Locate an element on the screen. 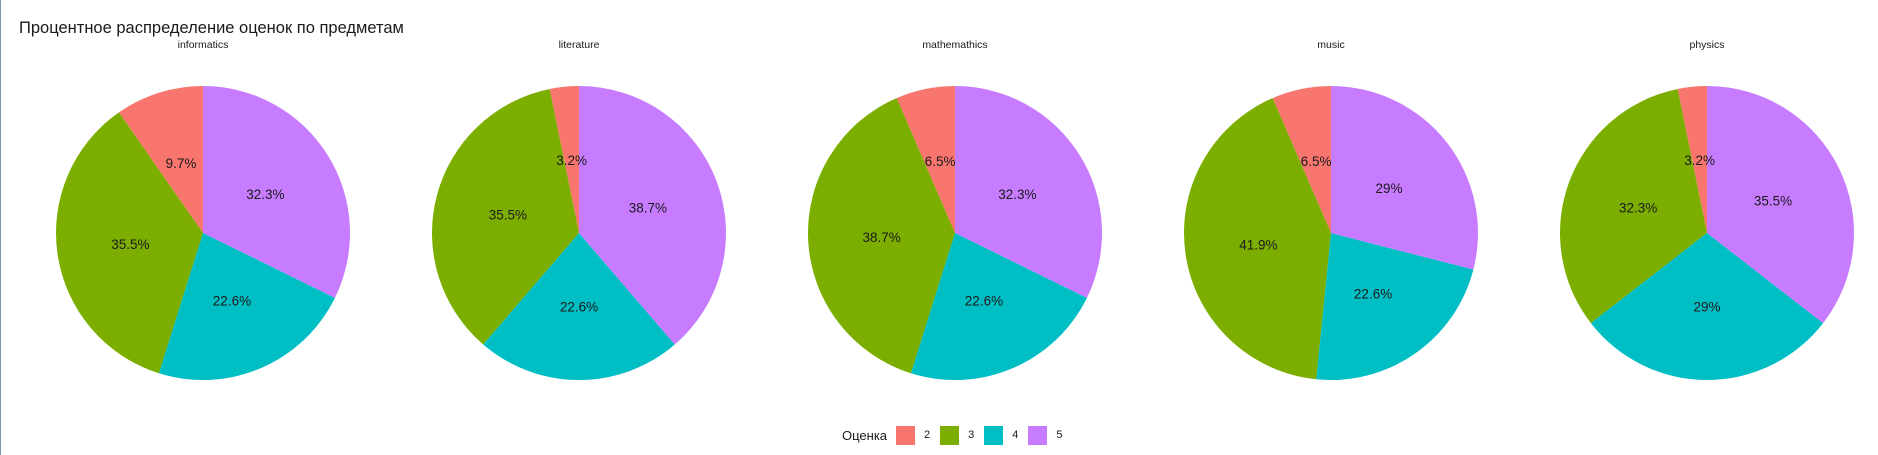 The height and width of the screenshot is (455, 1878). slice-label: 41.9% is located at coordinates (1258, 244).